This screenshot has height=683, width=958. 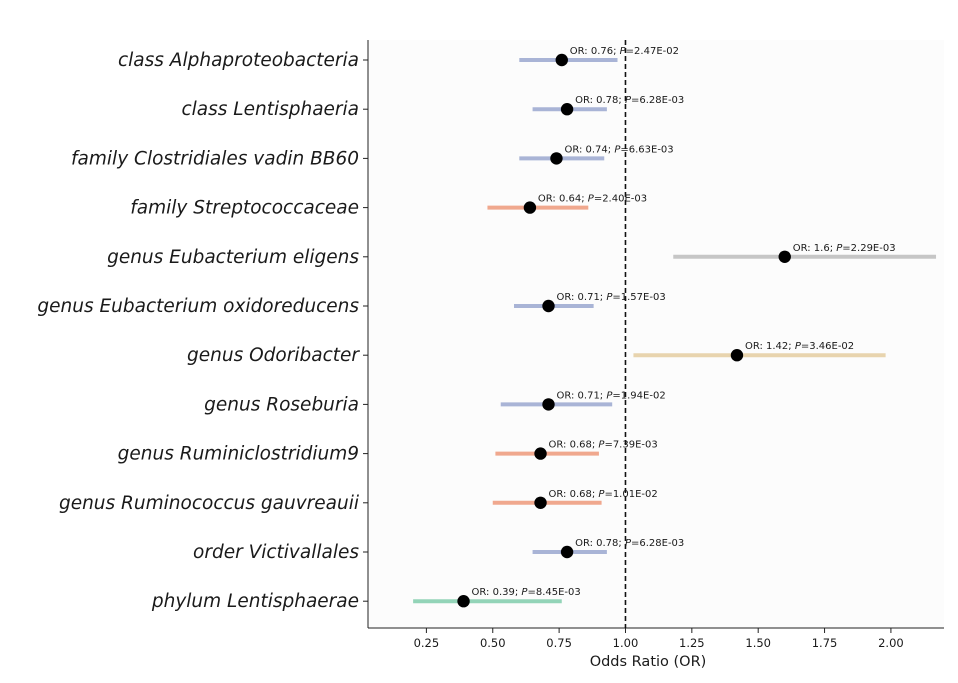 I want to click on y-category-label: class Alphaproteobacteria, so click(x=238, y=60).